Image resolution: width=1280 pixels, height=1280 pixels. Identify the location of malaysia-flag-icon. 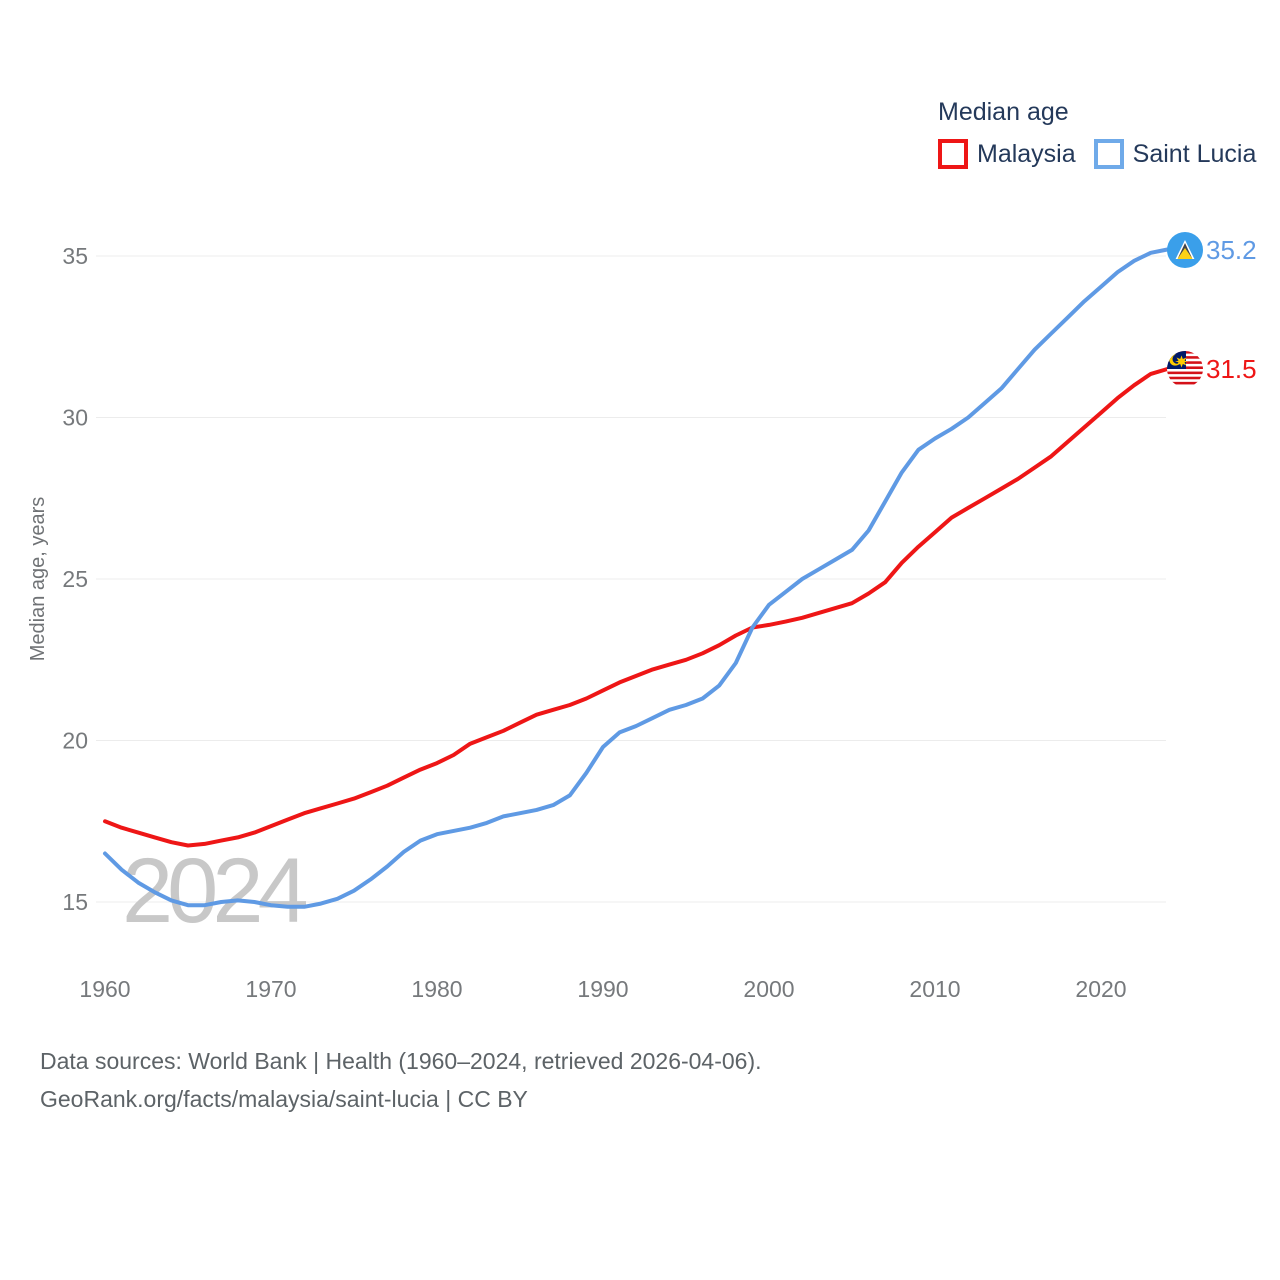
(1185, 369).